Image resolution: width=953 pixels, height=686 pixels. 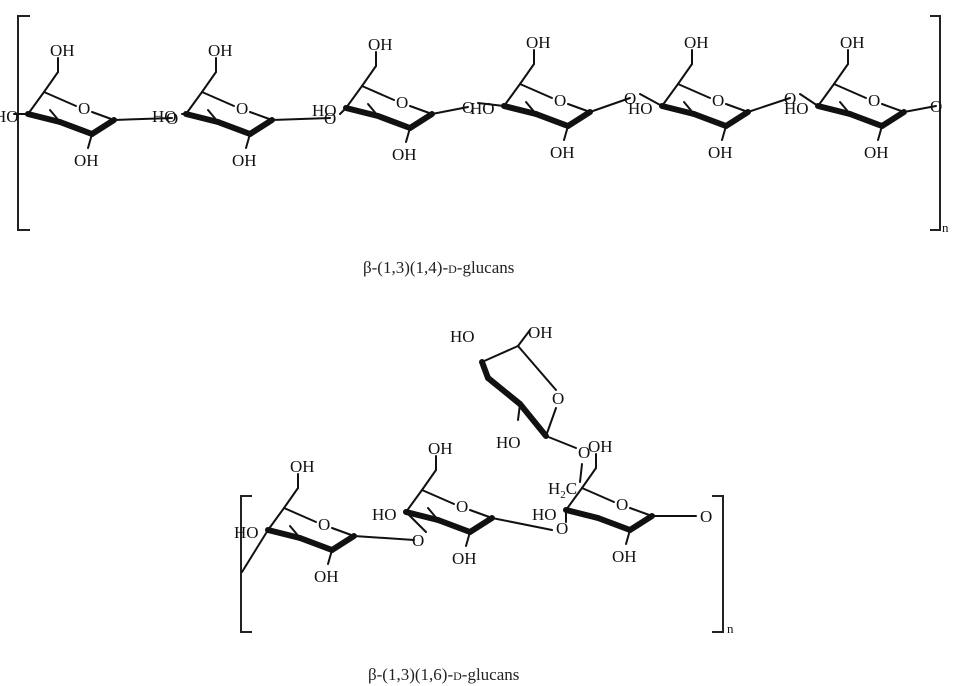 I want to click on c3-ho-label-b3: HO, so click(x=544, y=514).